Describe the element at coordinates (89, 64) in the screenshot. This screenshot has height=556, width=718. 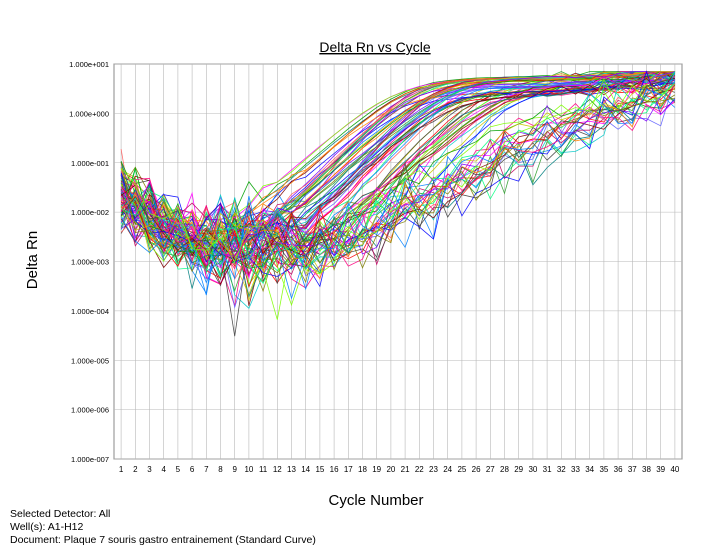
I see `y-tick-label: 1.000e+001` at that location.